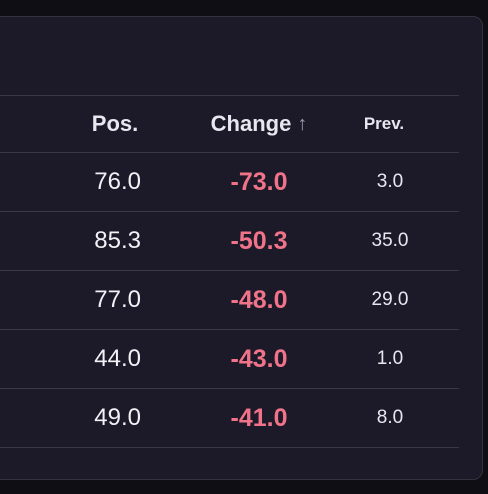 This screenshot has height=494, width=488. I want to click on cell-prev: 8.0, so click(390, 417).